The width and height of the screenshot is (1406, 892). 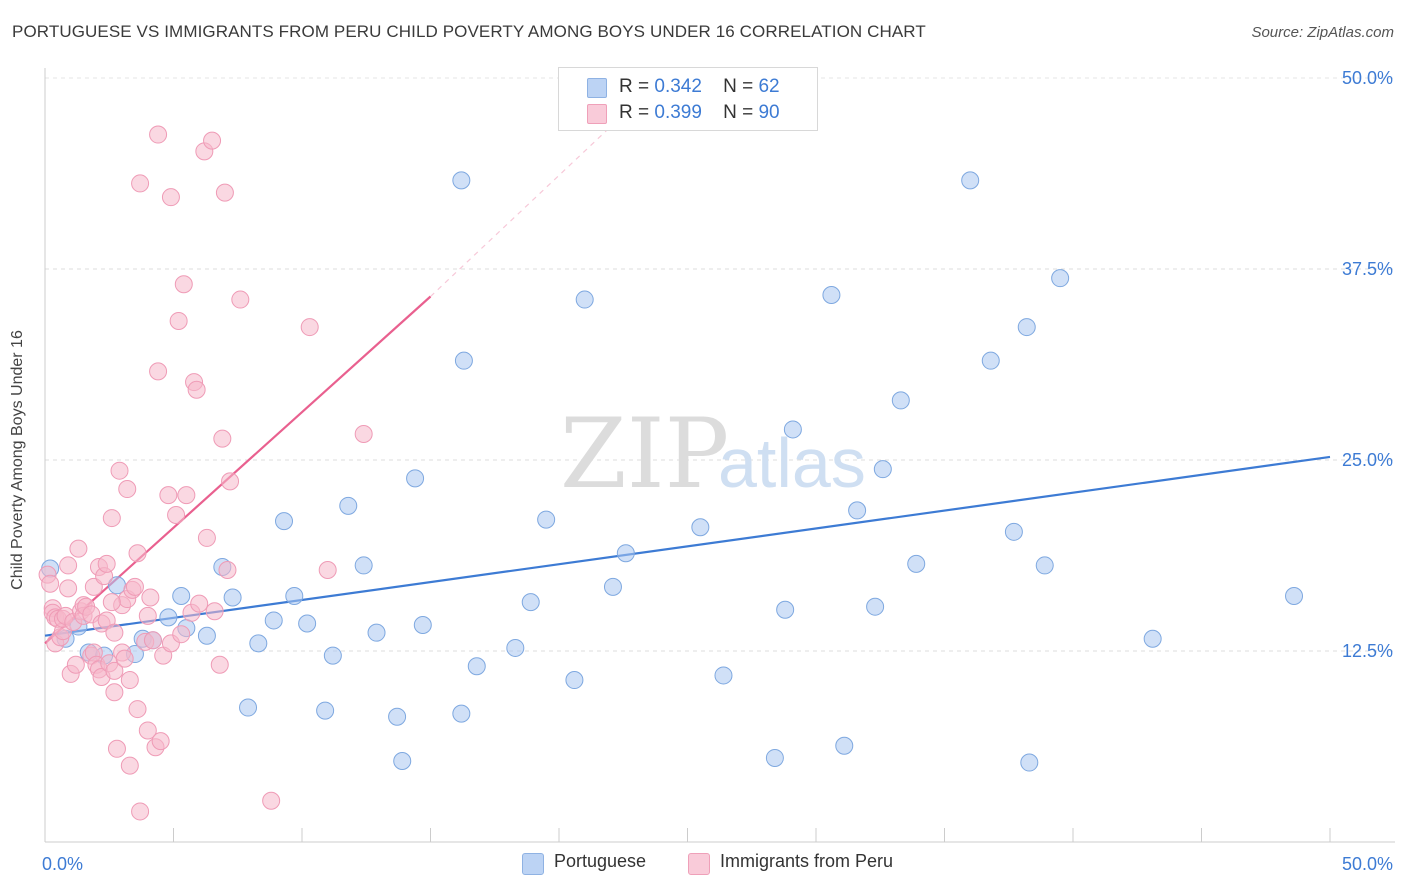 What do you see at coordinates (1367, 864) in the screenshot?
I see `x-tick-label-max: 50.0%` at bounding box center [1367, 864].